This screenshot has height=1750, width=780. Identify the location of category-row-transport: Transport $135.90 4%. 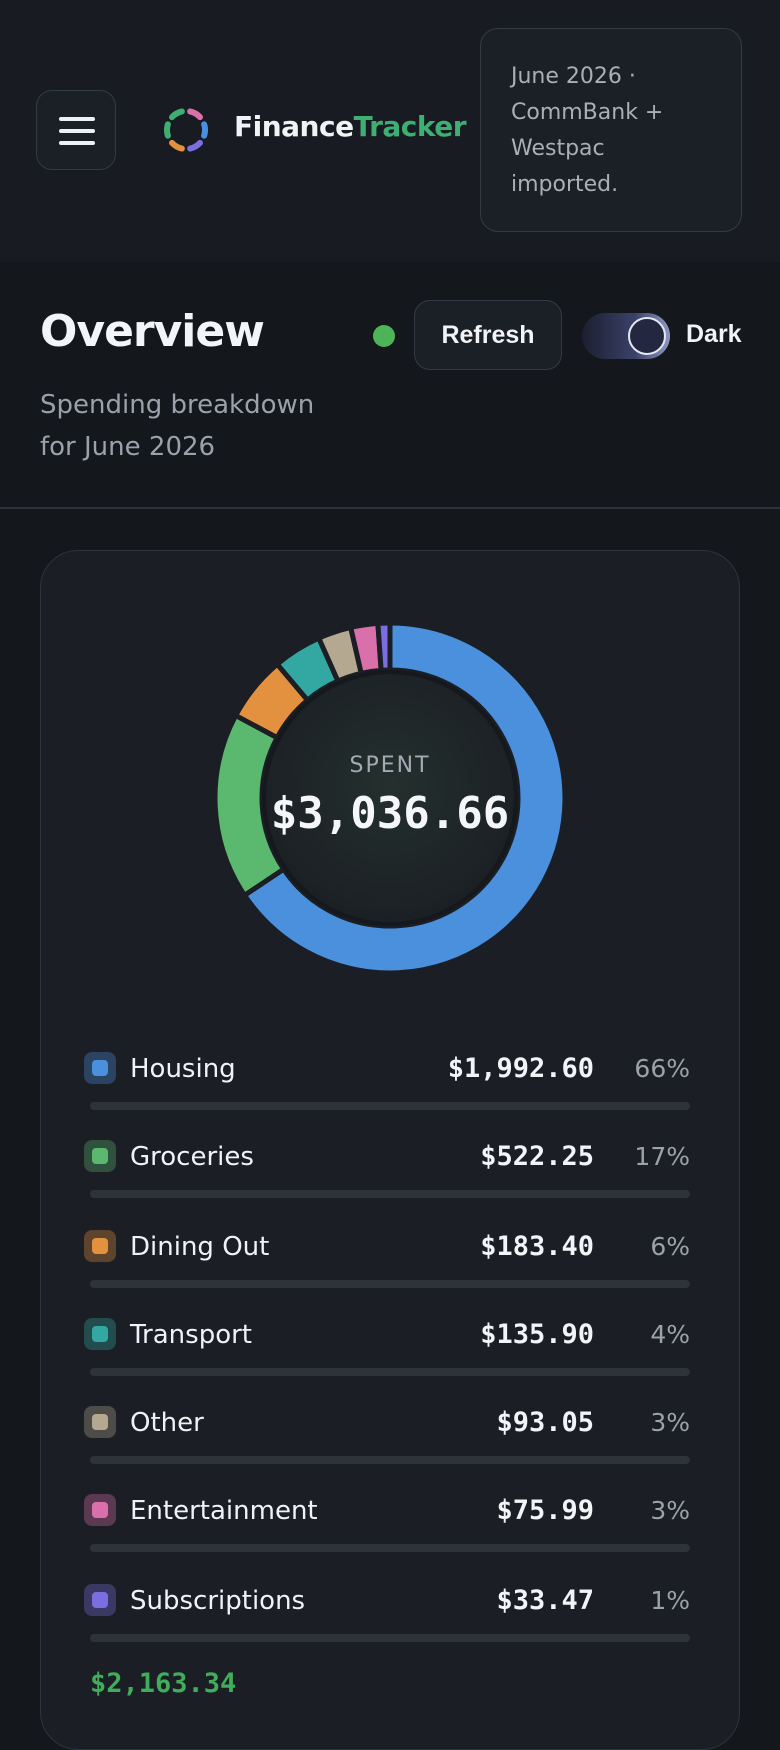
(387, 1348).